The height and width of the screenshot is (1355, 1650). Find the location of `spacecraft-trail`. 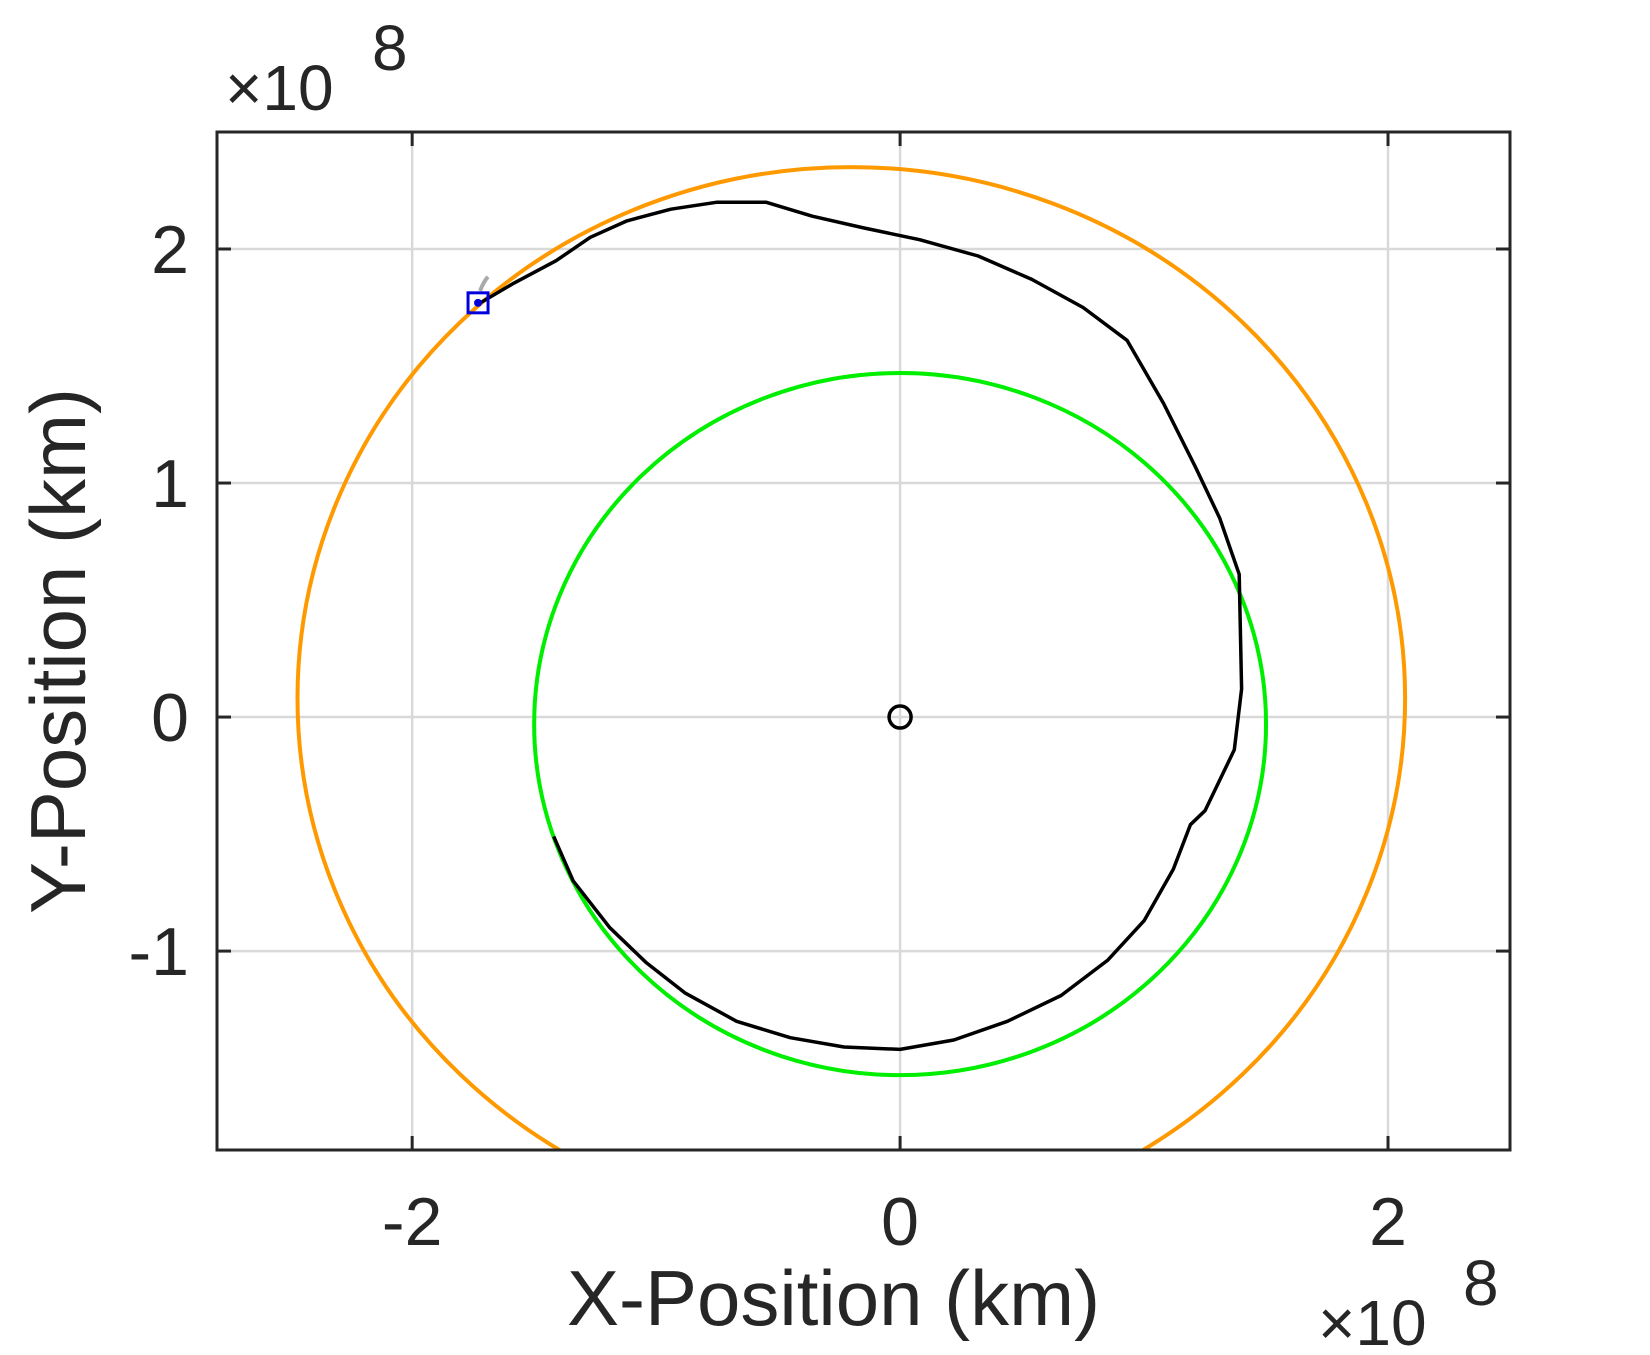

spacecraft-trail is located at coordinates (484, 283).